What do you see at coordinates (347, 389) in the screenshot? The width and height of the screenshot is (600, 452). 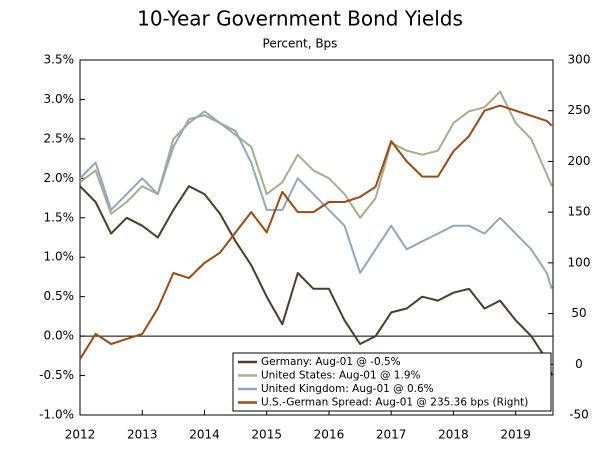 I see `legend-label: United Kingdom: Aug-01 @ 0.6%` at bounding box center [347, 389].